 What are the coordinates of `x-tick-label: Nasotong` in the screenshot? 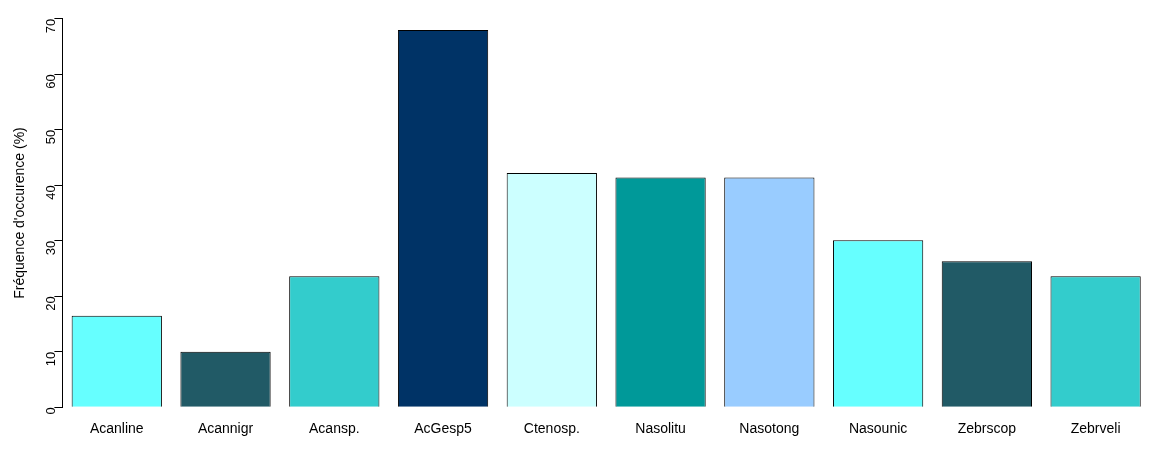 It's located at (769, 428).